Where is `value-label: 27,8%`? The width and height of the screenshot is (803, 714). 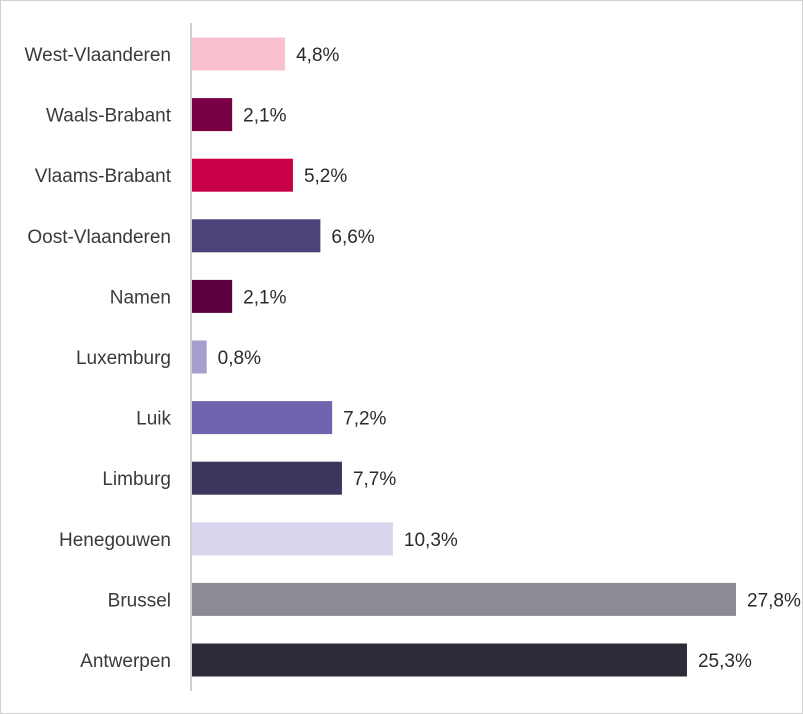
value-label: 27,8% is located at coordinates (774, 600).